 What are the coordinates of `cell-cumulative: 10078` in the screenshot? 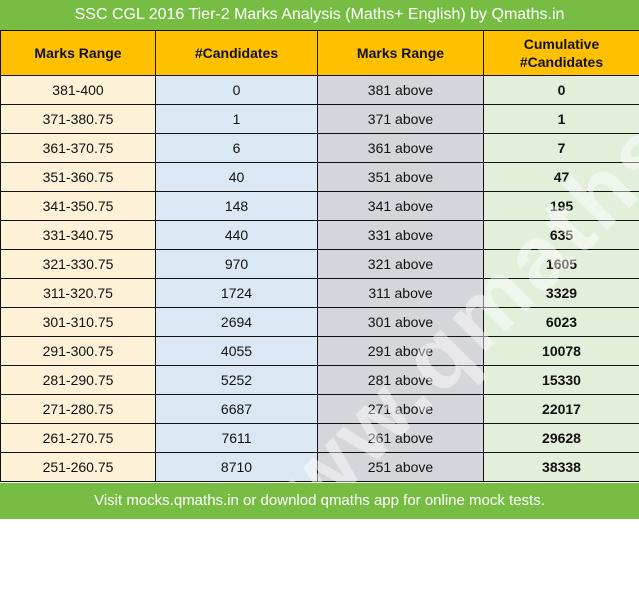 It's located at (561, 351).